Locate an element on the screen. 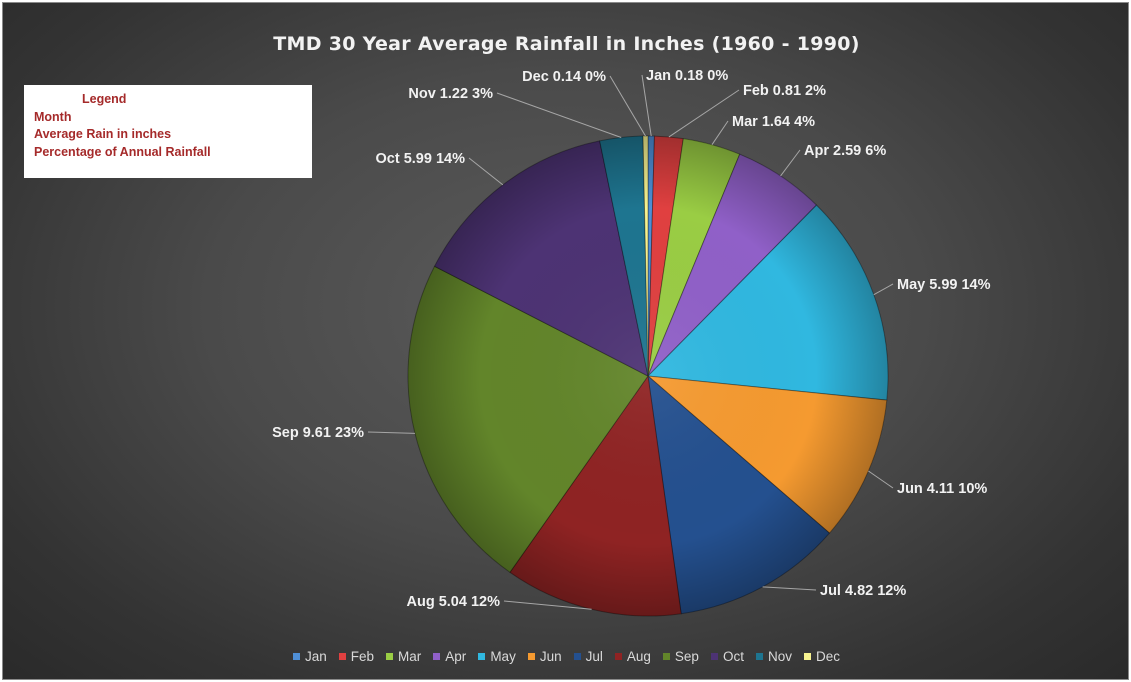  legend-label-jan: Jan is located at coordinates (316, 656).